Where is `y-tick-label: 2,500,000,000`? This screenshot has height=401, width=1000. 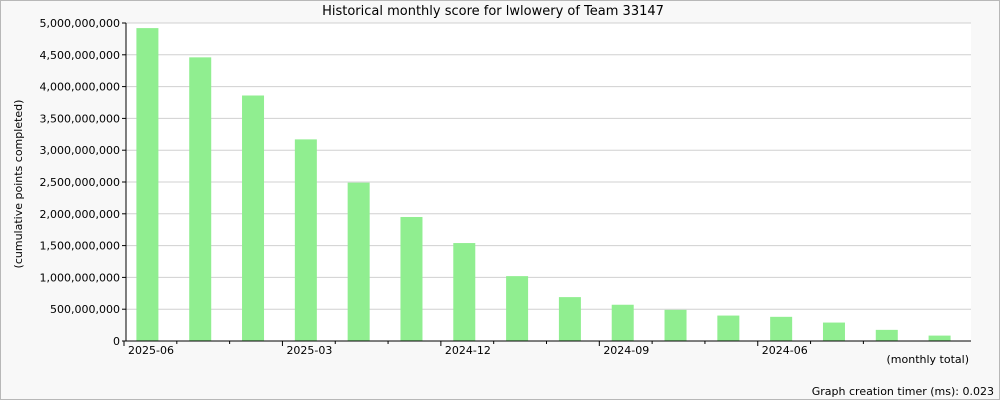
y-tick-label: 2,500,000,000 is located at coordinates (80, 182).